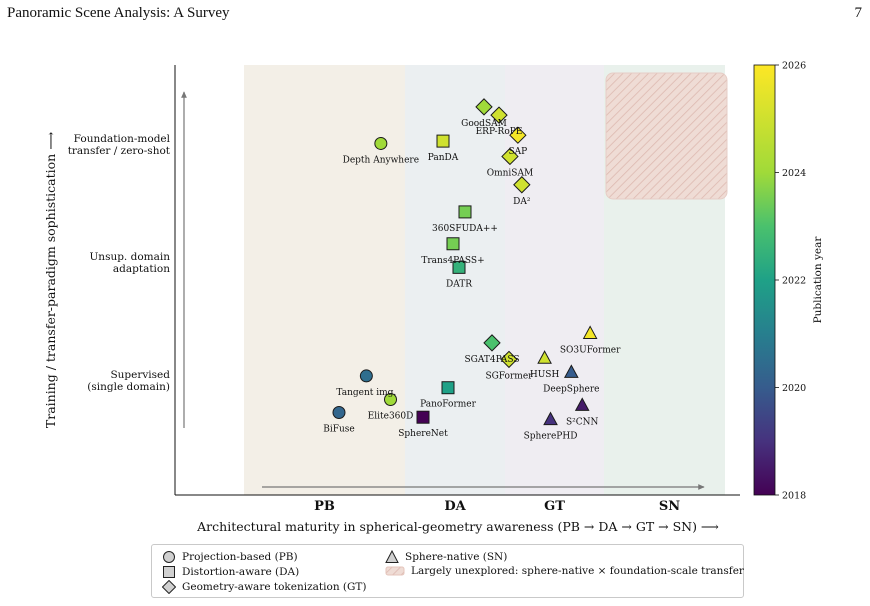 This screenshot has width=870, height=606. Describe the element at coordinates (324, 280) in the screenshot. I see `column-band-pb` at that location.